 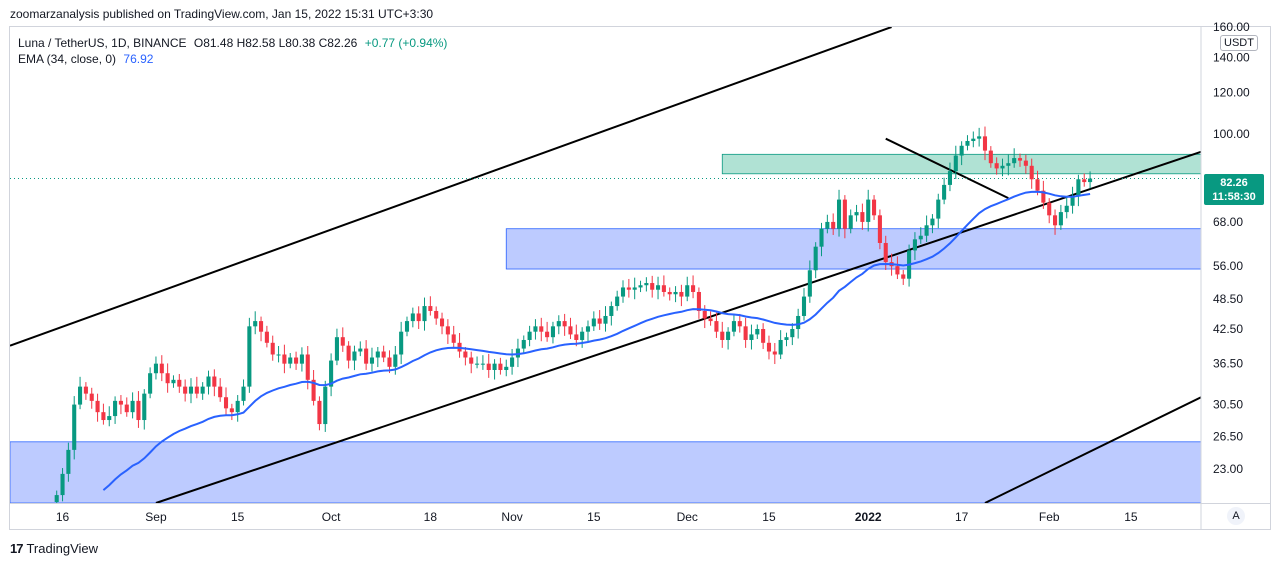 I want to click on channel-parallel-line, so click(x=1092, y=449).